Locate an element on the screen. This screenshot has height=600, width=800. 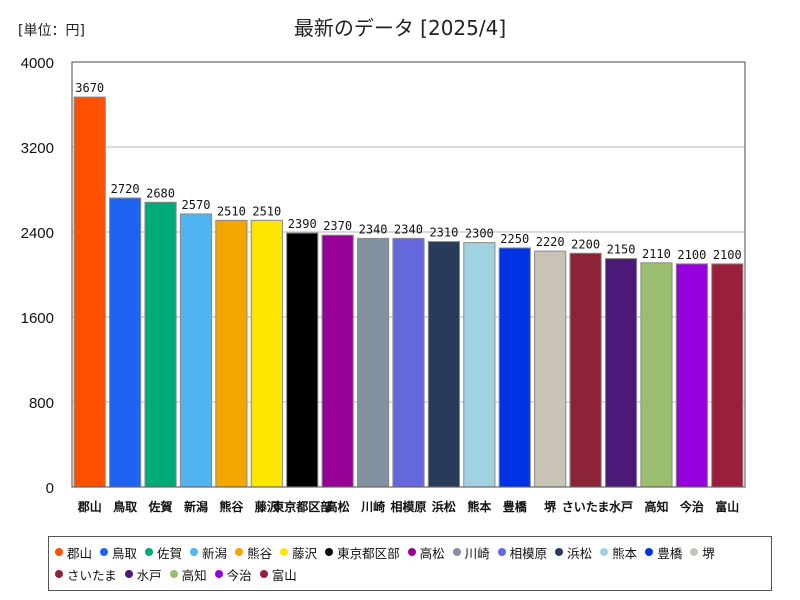
legend-item: 熊谷 is located at coordinates (253, 552).